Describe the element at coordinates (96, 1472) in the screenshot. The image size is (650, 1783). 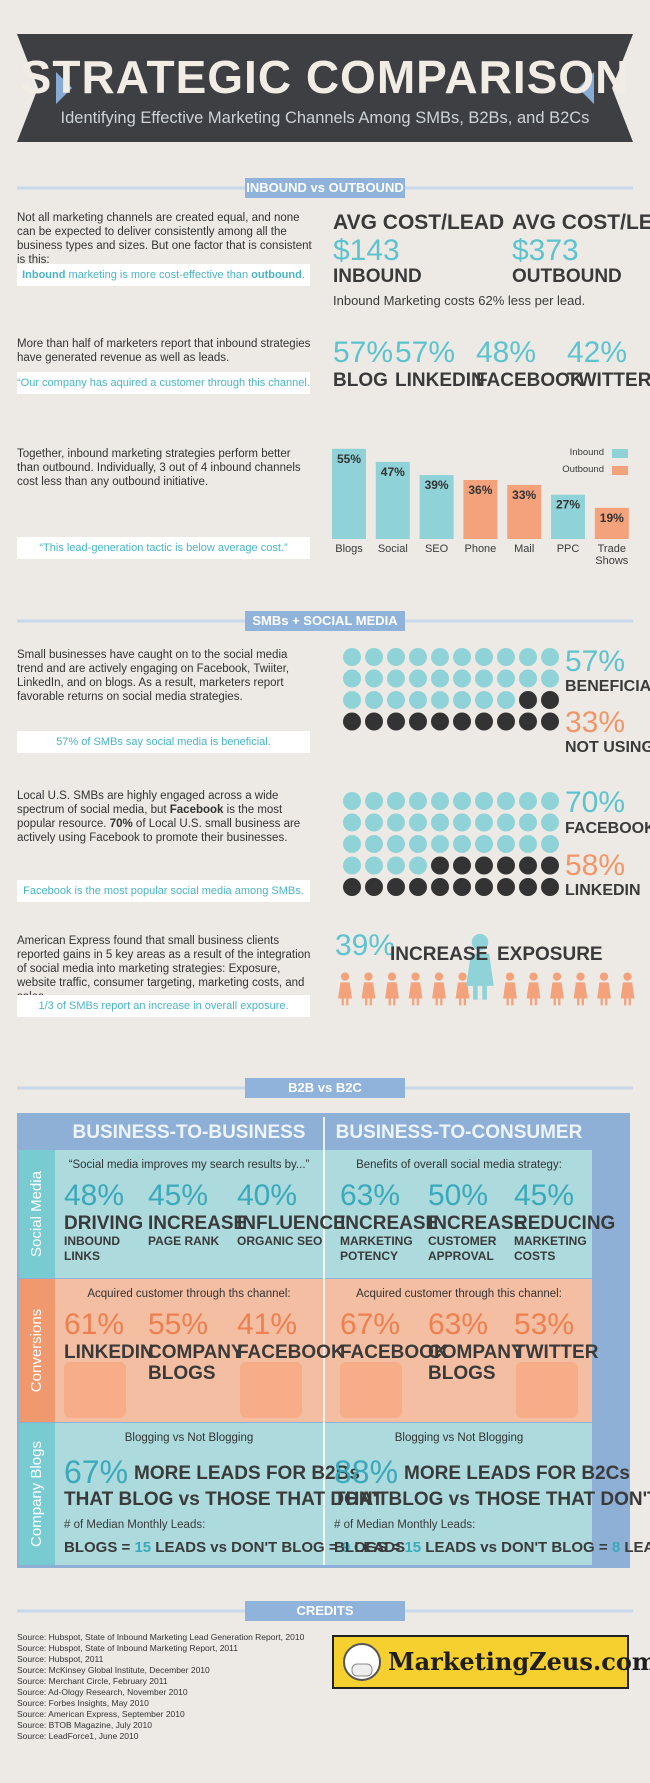
I see `blog-value: 67%` at that location.